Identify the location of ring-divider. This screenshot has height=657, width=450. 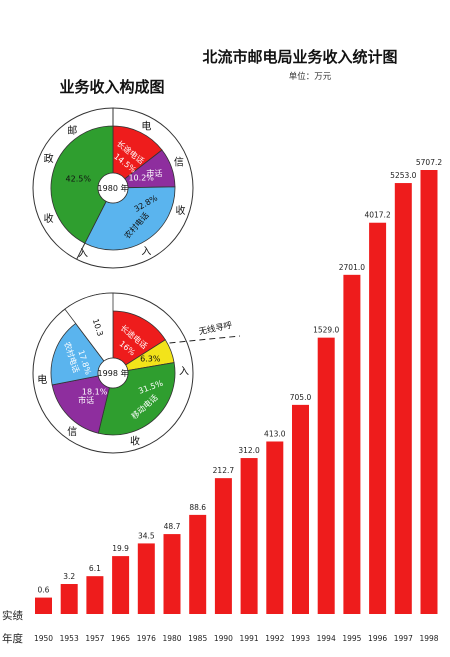
(81, 251).